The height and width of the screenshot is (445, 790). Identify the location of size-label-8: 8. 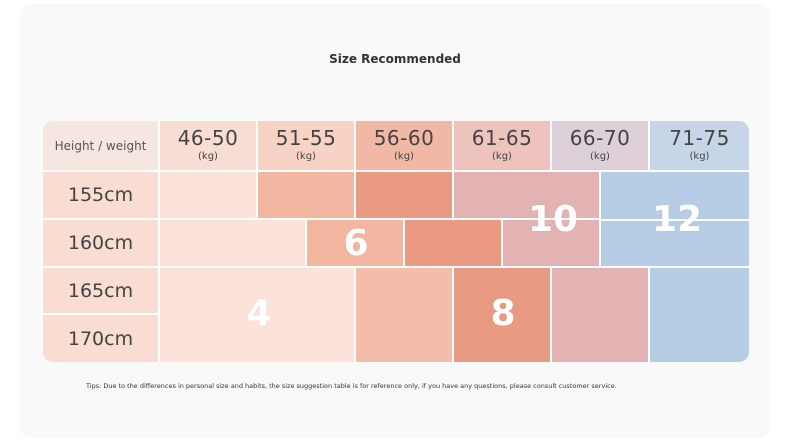
(503, 313).